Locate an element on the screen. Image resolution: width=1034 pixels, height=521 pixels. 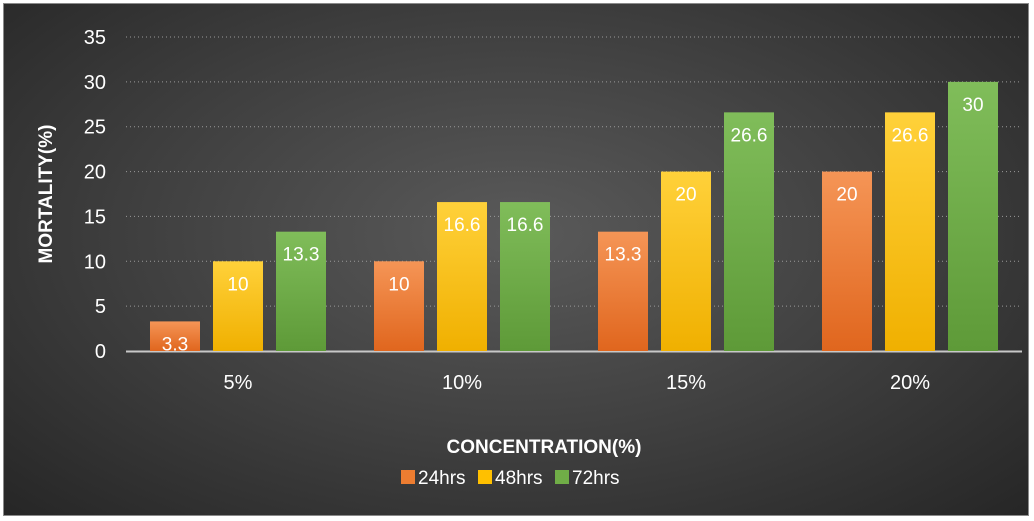
y-tick-label: 5 is located at coordinates (100, 307).